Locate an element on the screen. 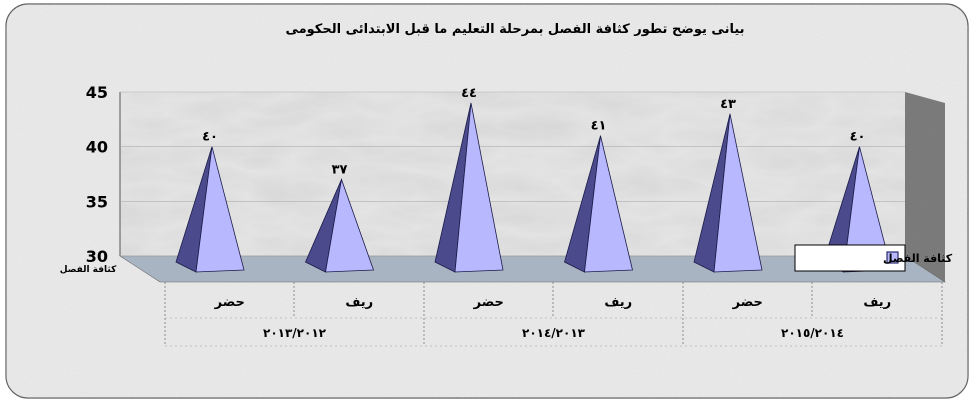  x-group-label: ٢٠١٣/٢٠١٢ is located at coordinates (295, 333).